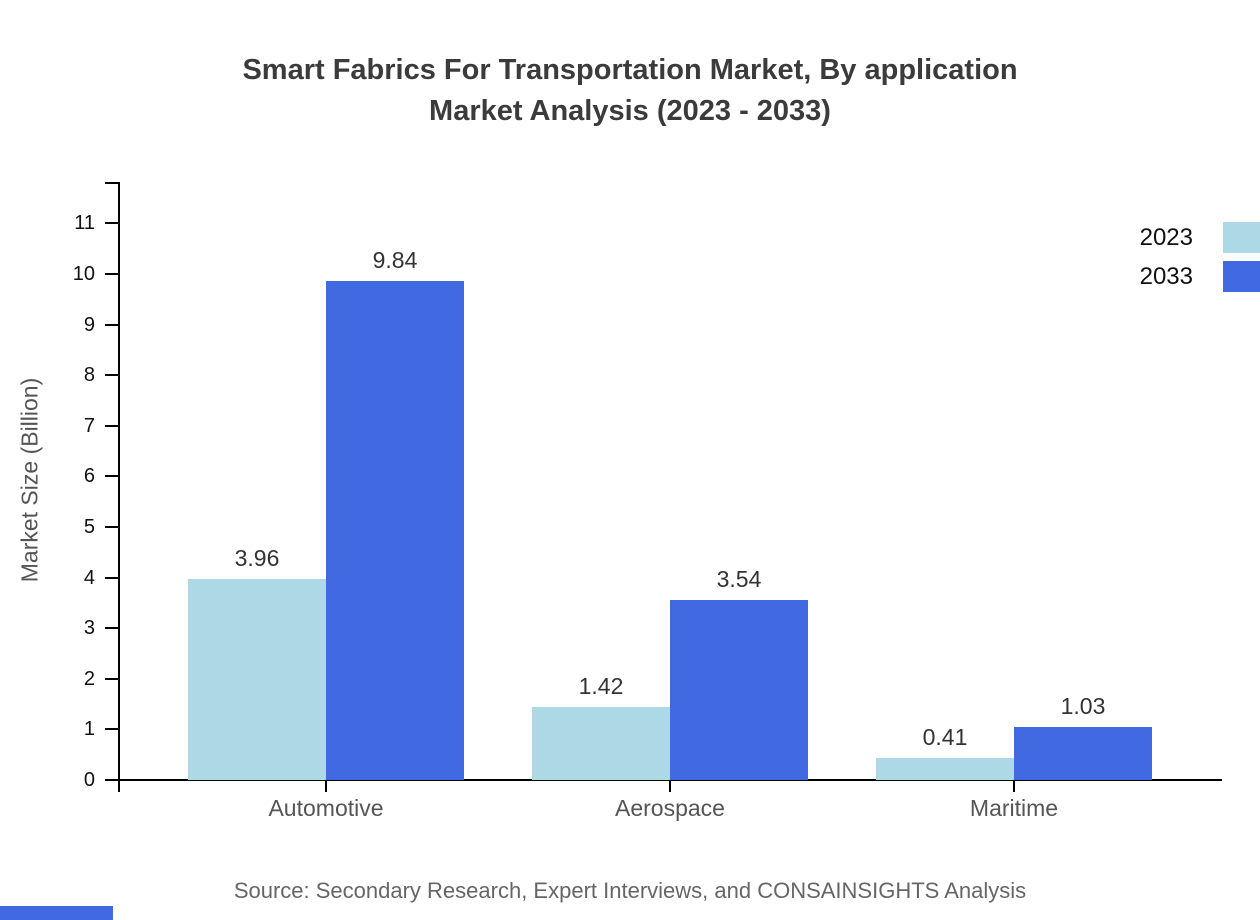 This screenshot has width=1260, height=920. Describe the element at coordinates (89, 780) in the screenshot. I see `y-tick-label-0: 0` at that location.